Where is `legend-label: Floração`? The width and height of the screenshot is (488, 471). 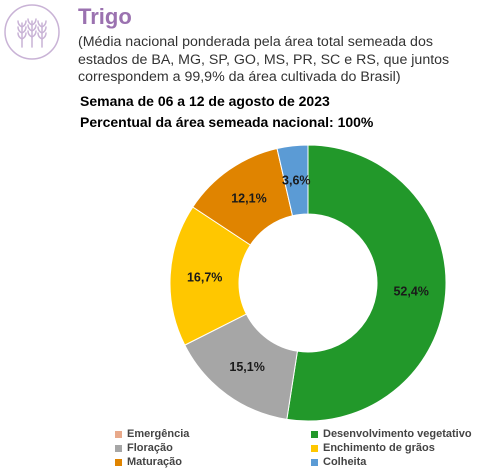
legend-label: Floração is located at coordinates (150, 448).